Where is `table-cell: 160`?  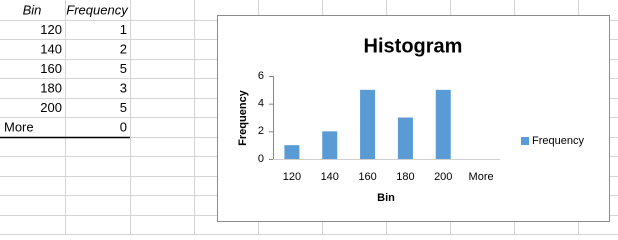 table-cell: 160 is located at coordinates (51, 68).